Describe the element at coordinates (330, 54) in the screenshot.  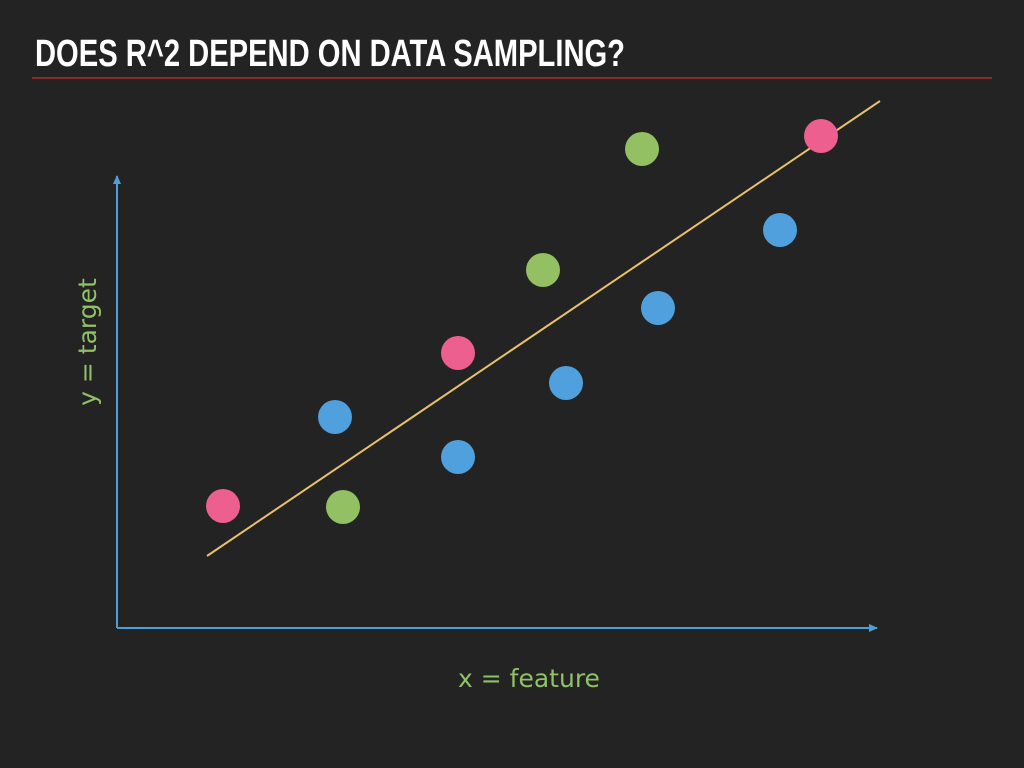
I see `slide-title: DOES R^2 DEPEND ON DATA SAMPLING?` at that location.